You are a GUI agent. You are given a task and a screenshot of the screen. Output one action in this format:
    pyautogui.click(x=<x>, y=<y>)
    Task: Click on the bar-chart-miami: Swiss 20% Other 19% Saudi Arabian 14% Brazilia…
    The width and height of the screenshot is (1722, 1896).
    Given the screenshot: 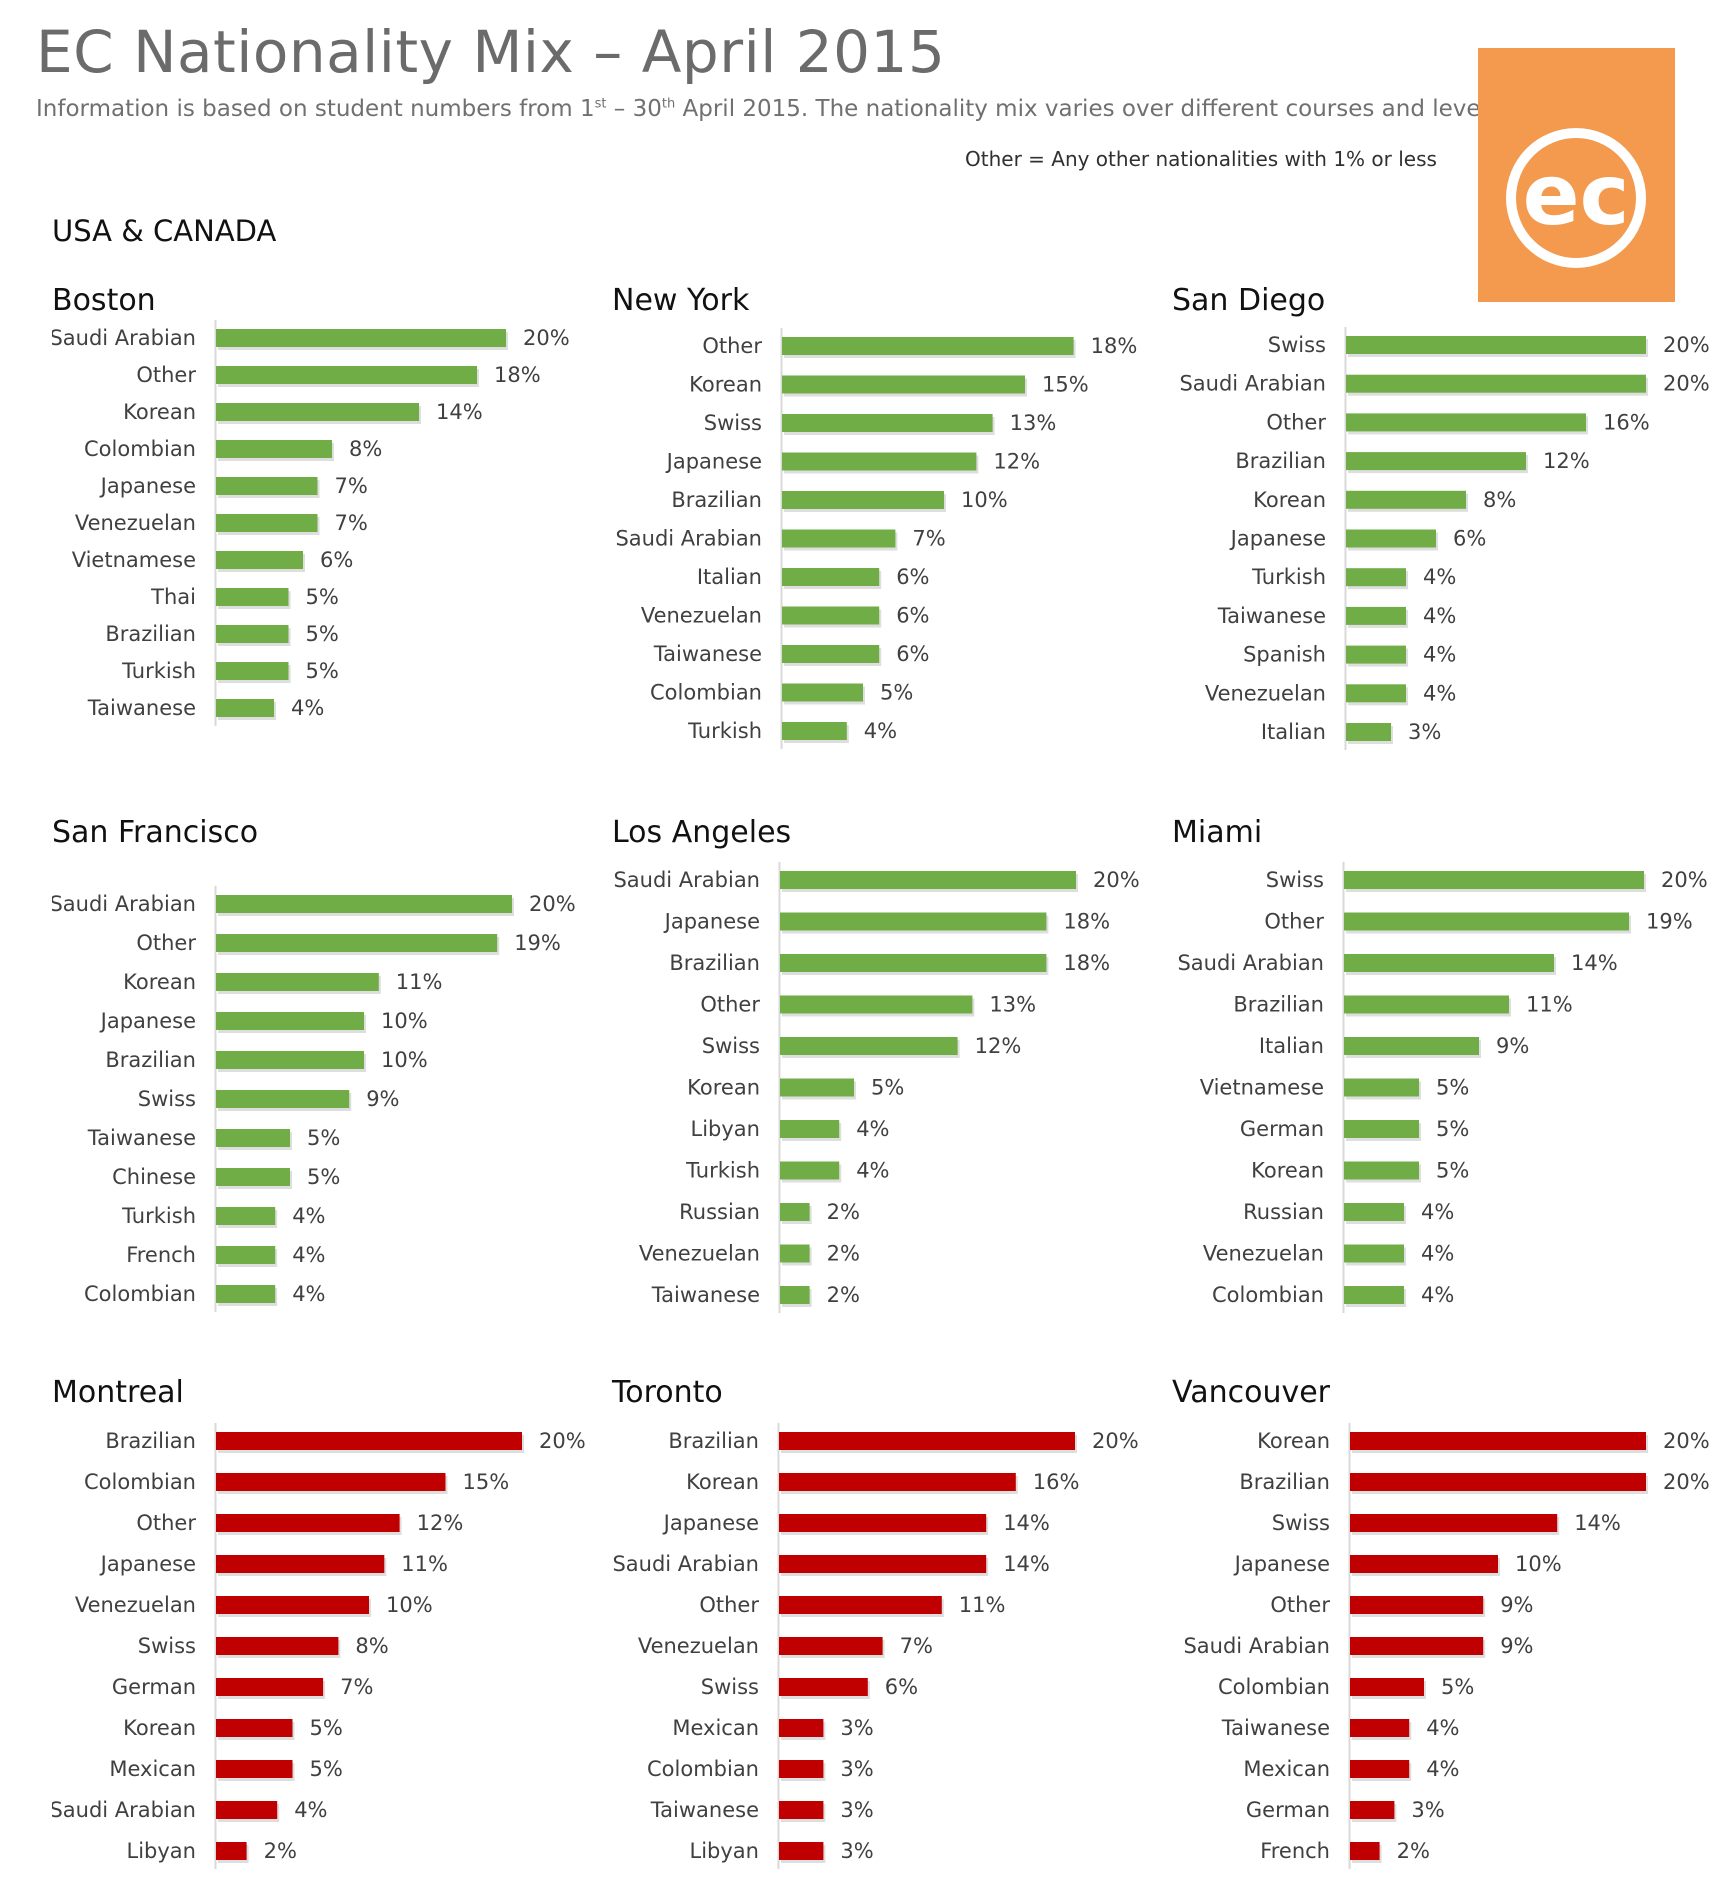 What is the action you would take?
    pyautogui.click(x=1442, y=1087)
    